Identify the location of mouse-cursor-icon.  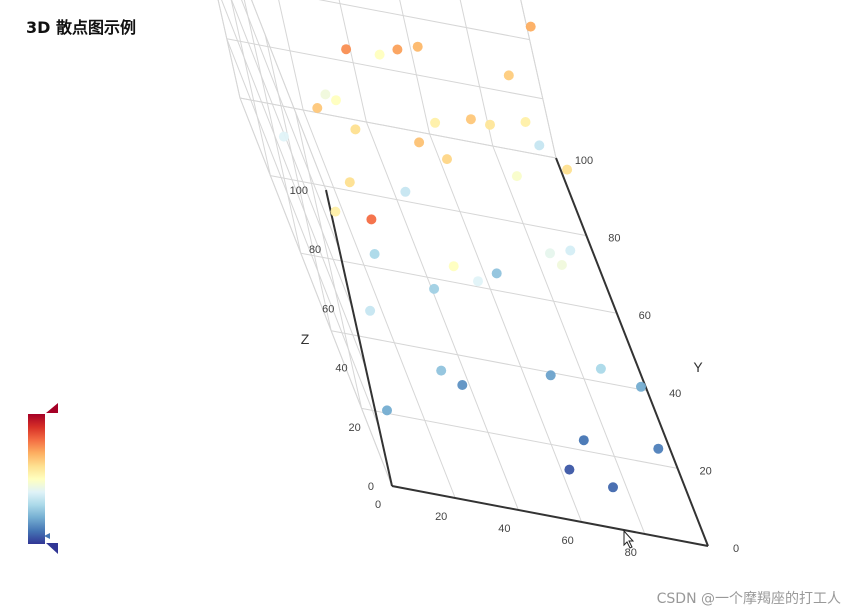
(629, 539).